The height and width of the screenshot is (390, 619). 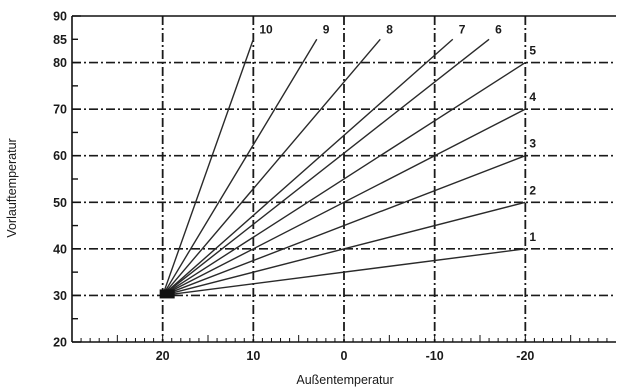 I want to click on x-tick-label-20: 20, so click(x=163, y=356).